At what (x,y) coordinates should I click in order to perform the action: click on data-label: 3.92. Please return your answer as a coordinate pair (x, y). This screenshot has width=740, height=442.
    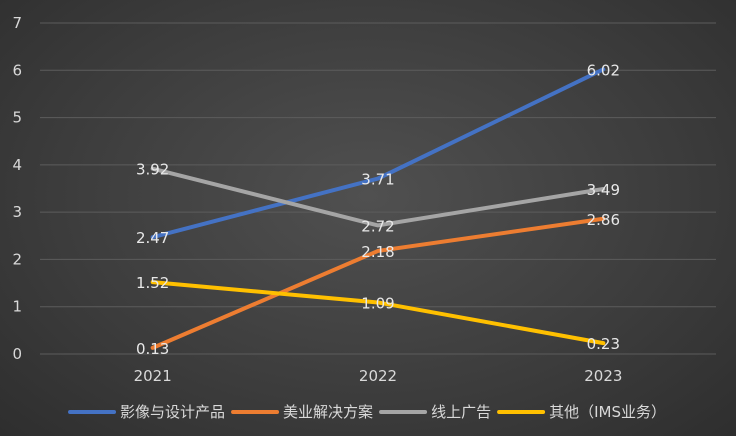
    Looking at the image, I should click on (152, 170).